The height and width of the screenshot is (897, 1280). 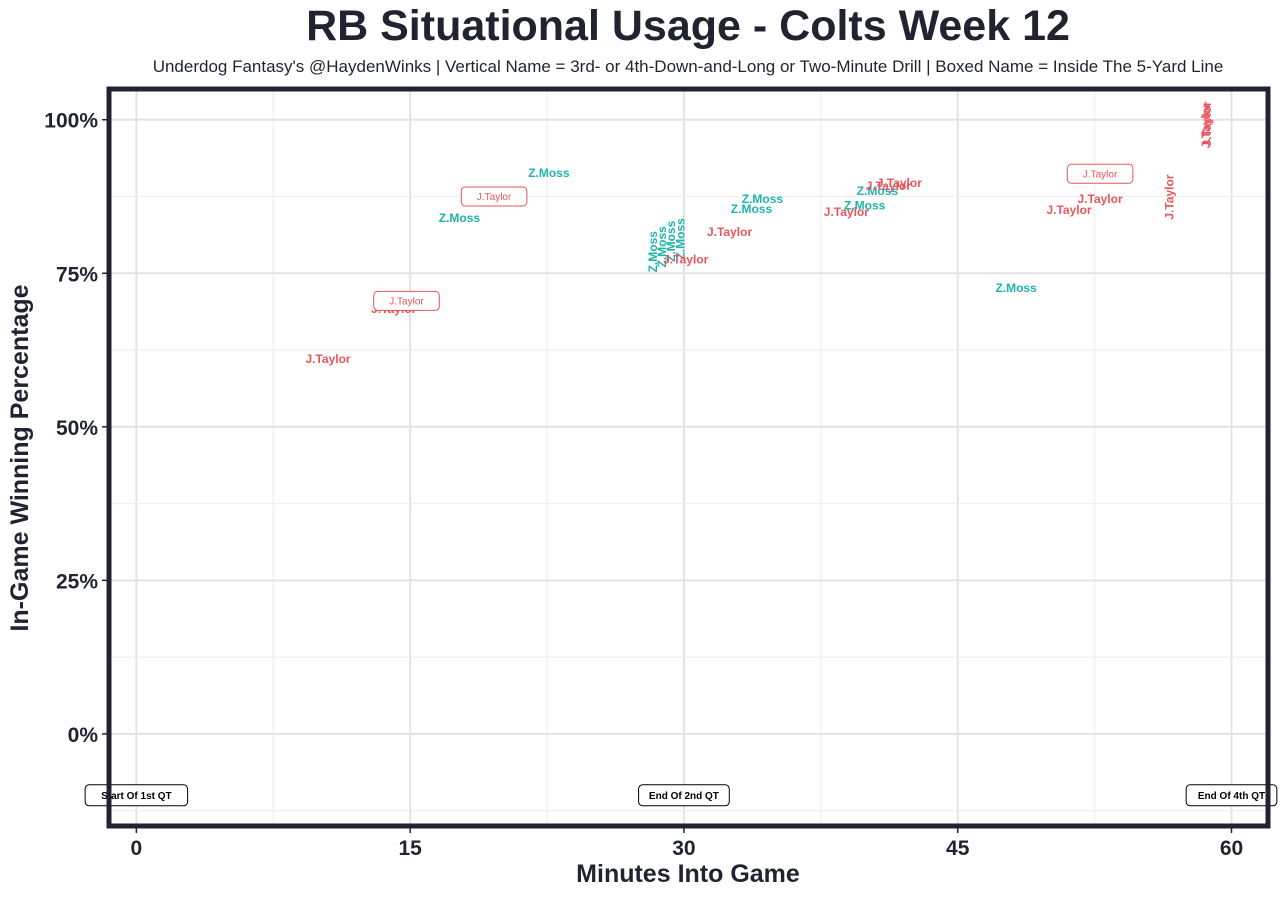 What do you see at coordinates (83, 735) in the screenshot?
I see `y-tick-label: 0%` at bounding box center [83, 735].